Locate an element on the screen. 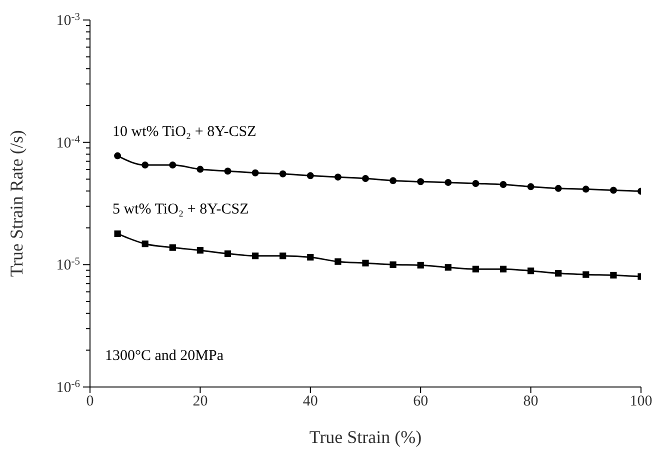 This screenshot has width=655, height=463. x-tick-label: 60 is located at coordinates (420, 402).